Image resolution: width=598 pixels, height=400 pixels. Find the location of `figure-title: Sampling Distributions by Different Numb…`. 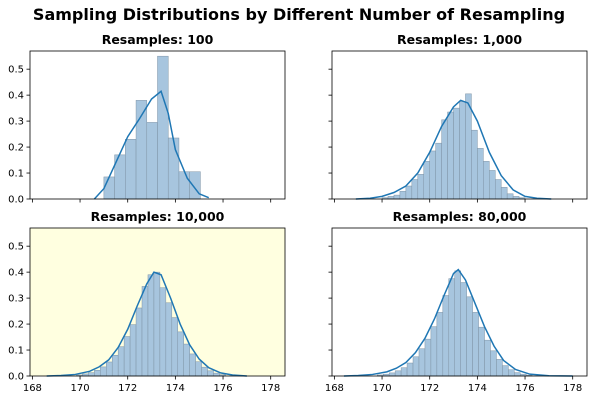

figure-title: Sampling Distributions by Different Numb… is located at coordinates (299, 14).